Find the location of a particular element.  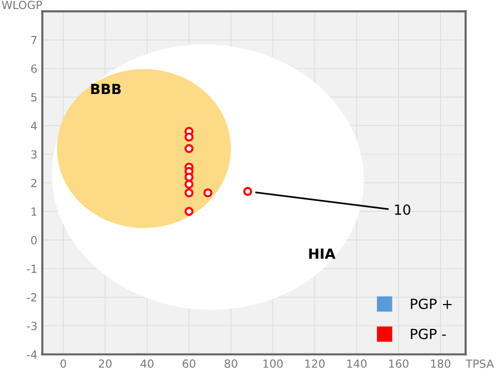

y-axis-title: WLOGP is located at coordinates (22, 5).